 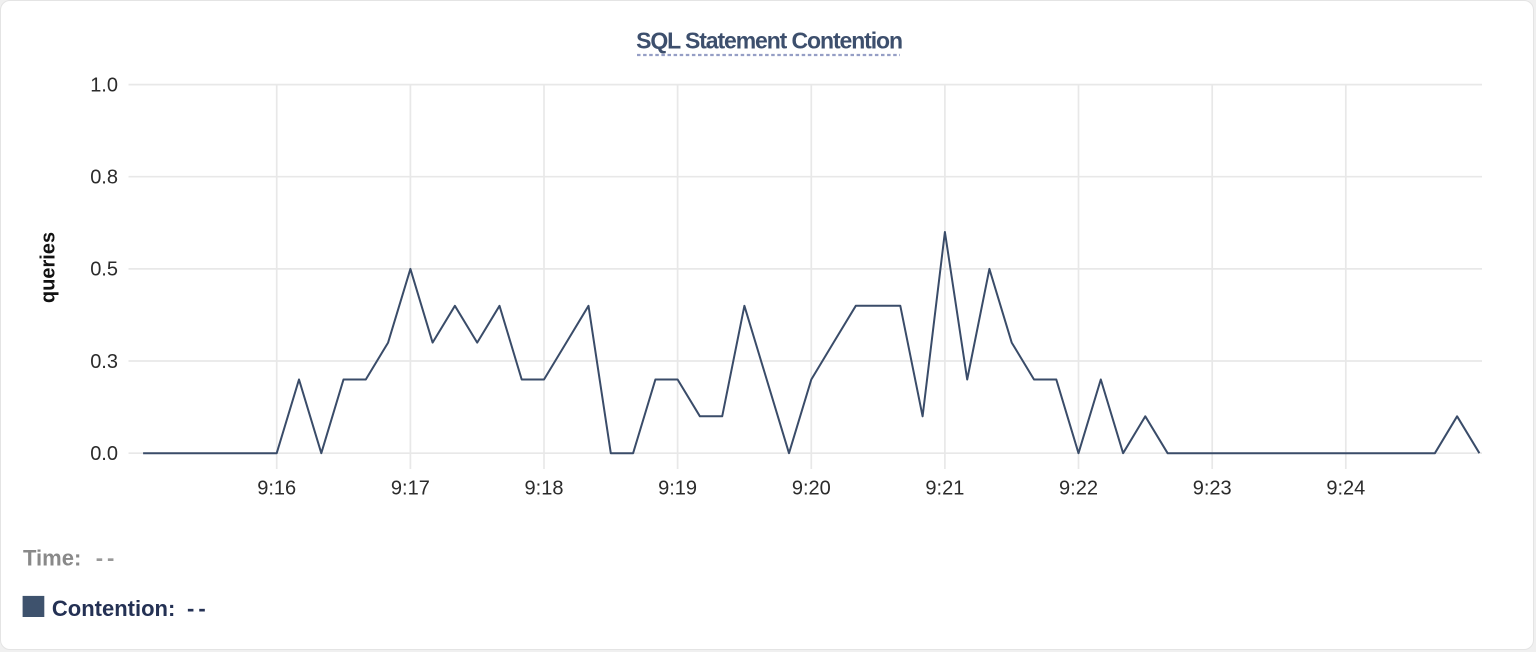 I want to click on svg-text: queries, so click(x=49, y=267).